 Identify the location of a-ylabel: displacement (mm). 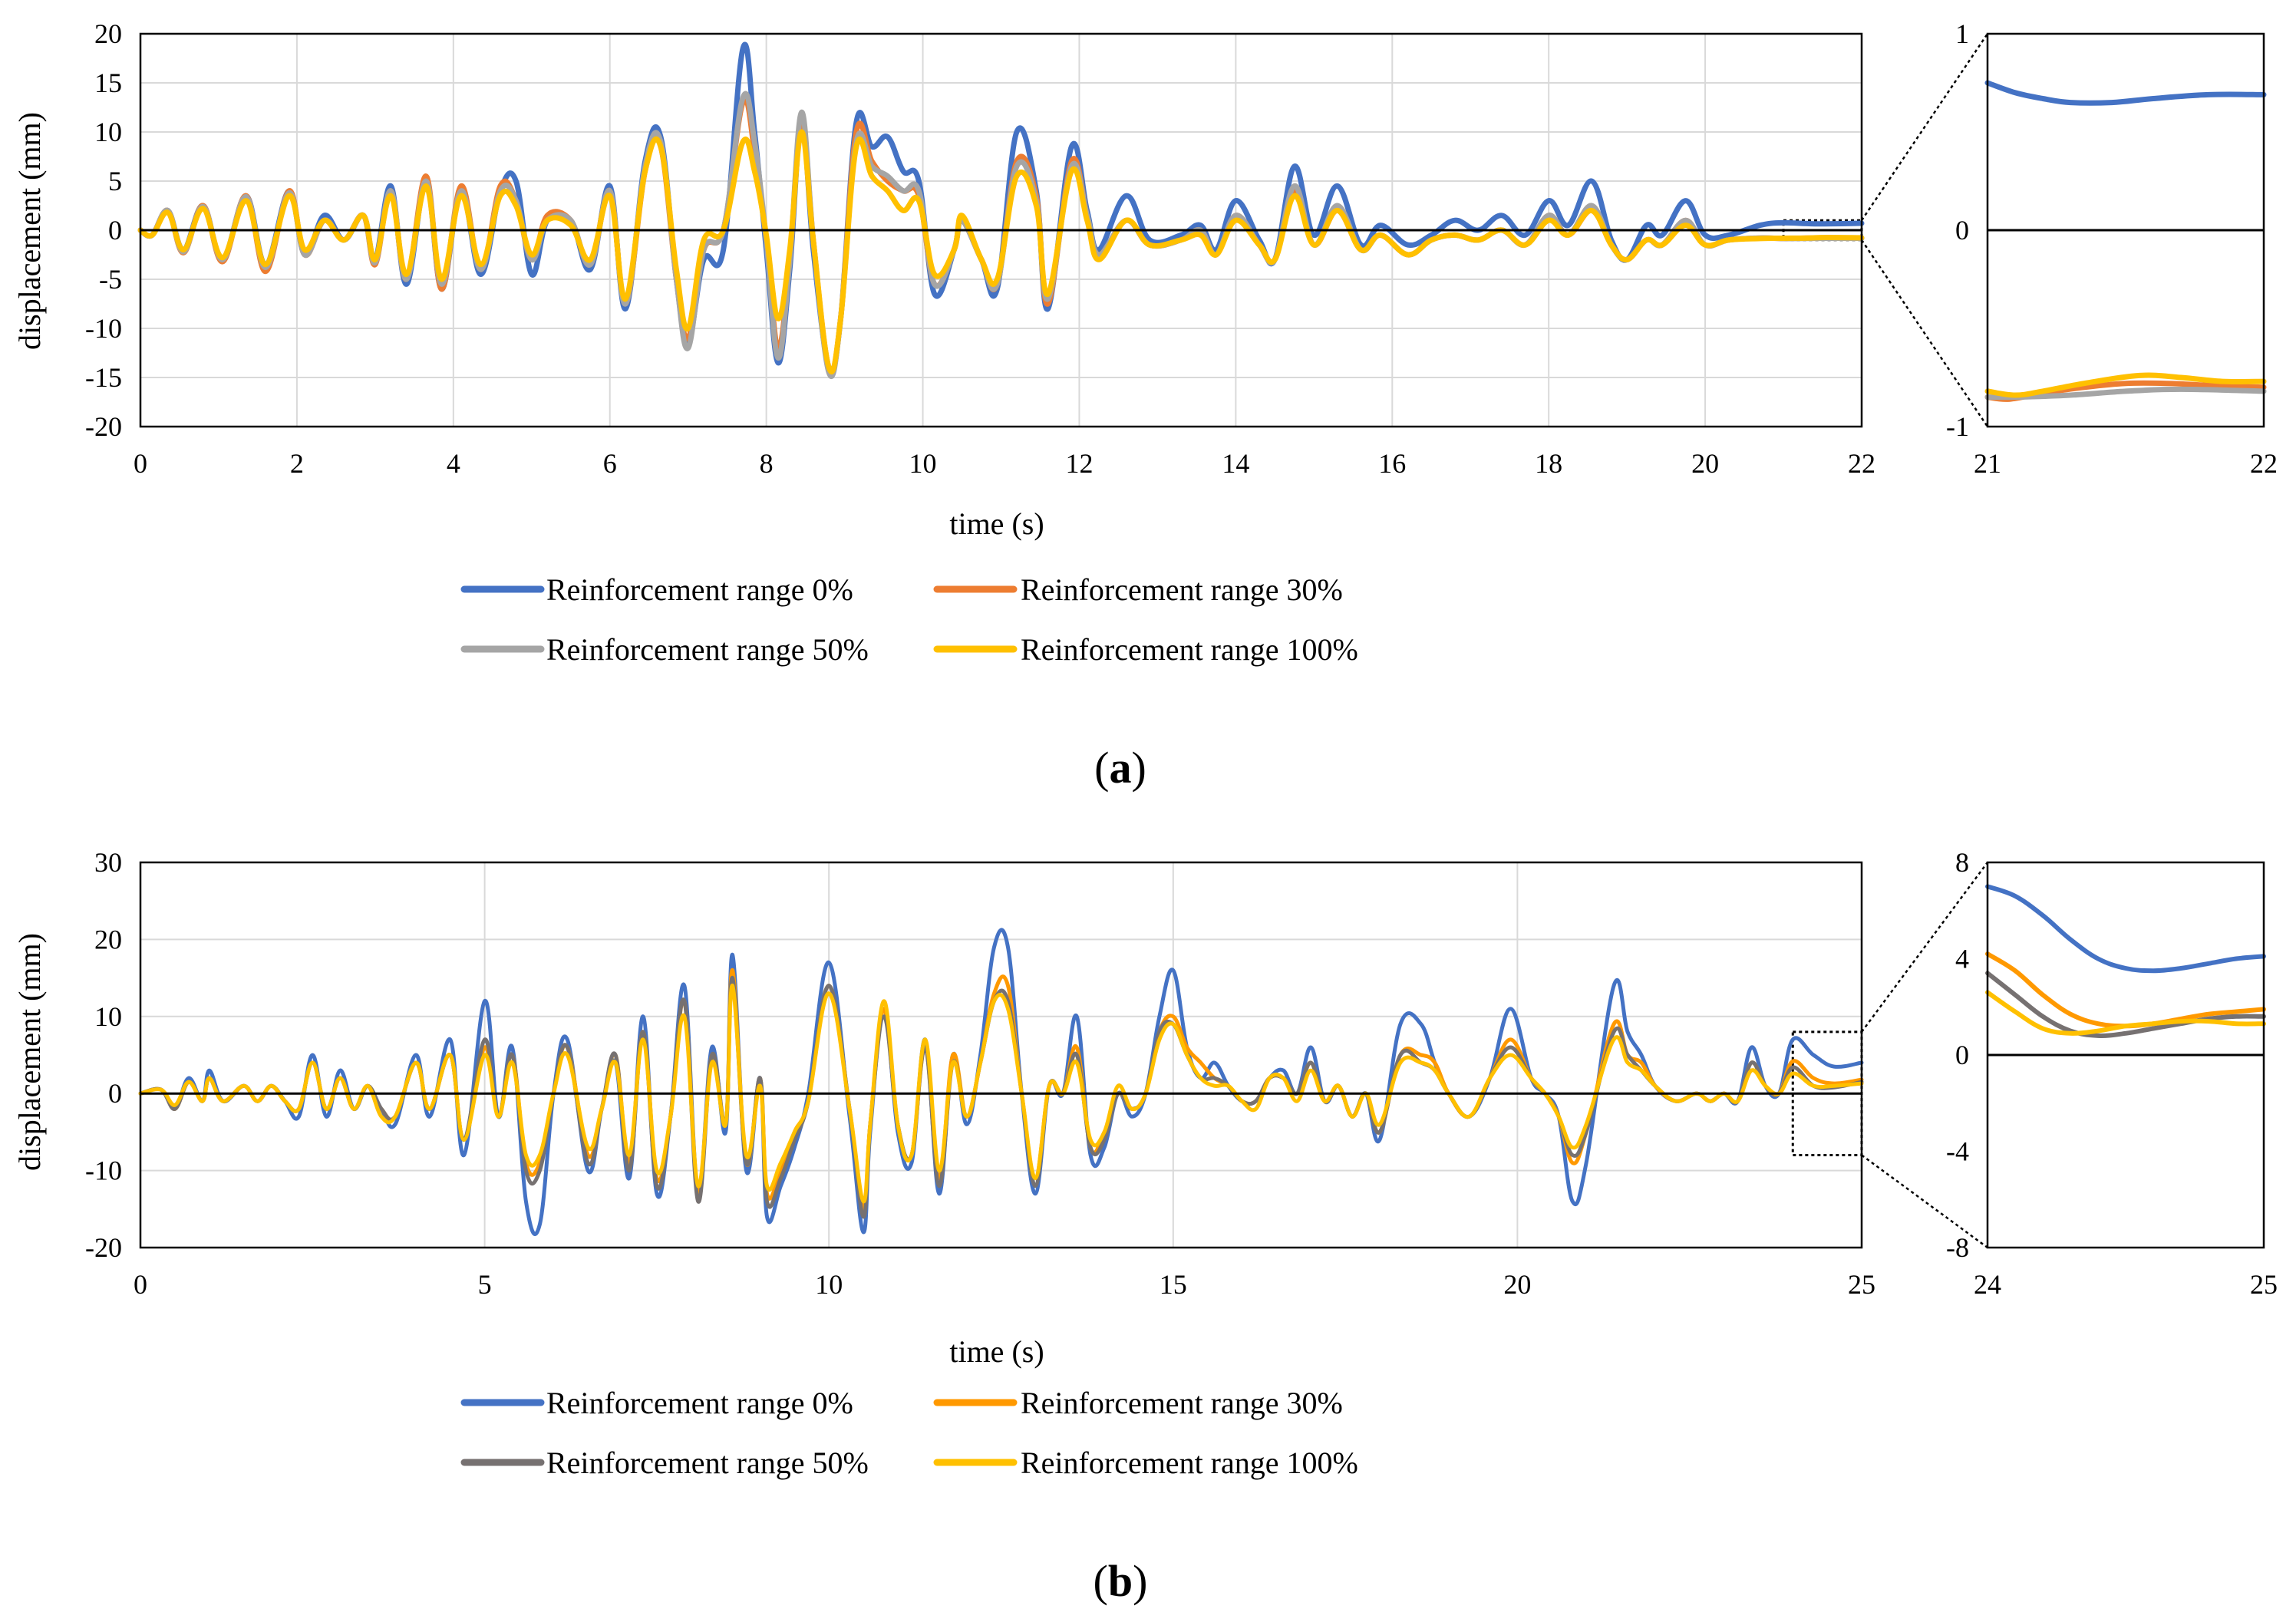
(29, 231).